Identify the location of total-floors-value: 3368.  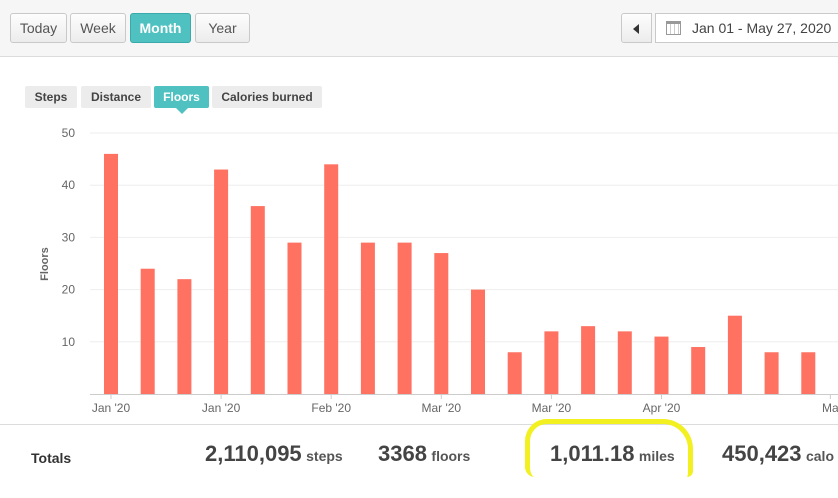
(402, 453).